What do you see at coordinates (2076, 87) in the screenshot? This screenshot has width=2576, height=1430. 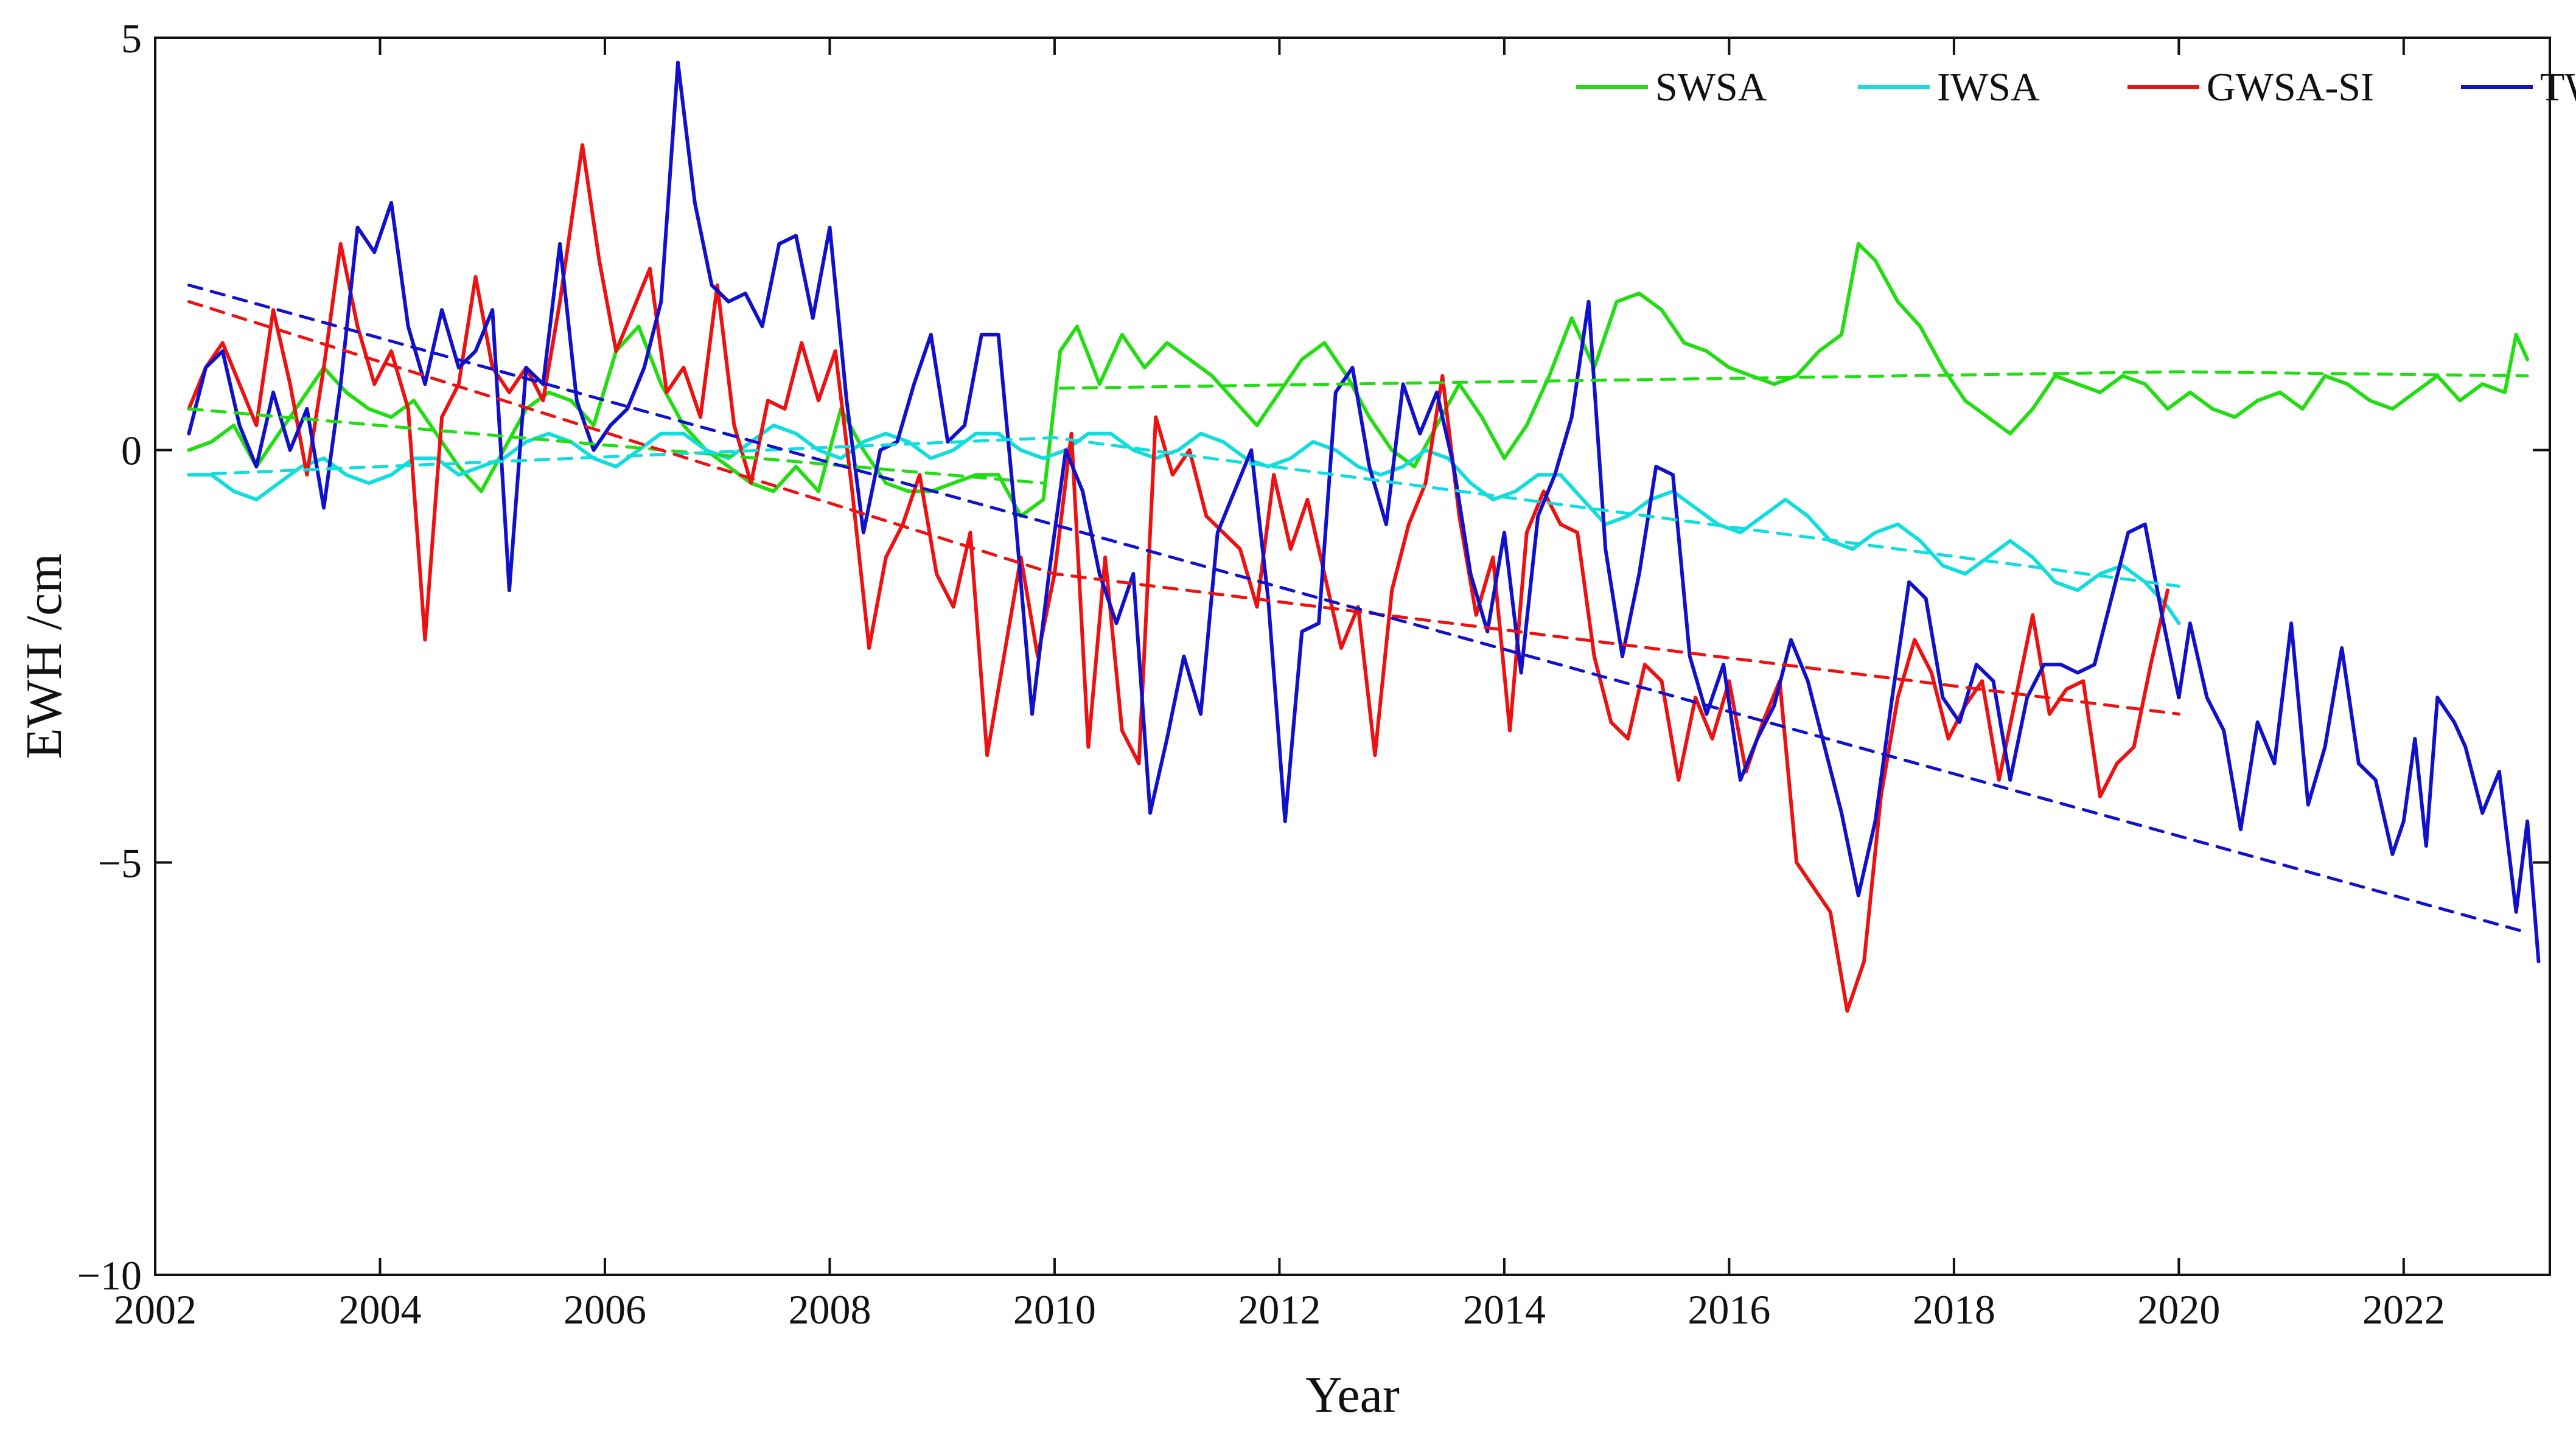 I see `legend: SWSA IWSA GWSA-SI TWSA` at bounding box center [2076, 87].